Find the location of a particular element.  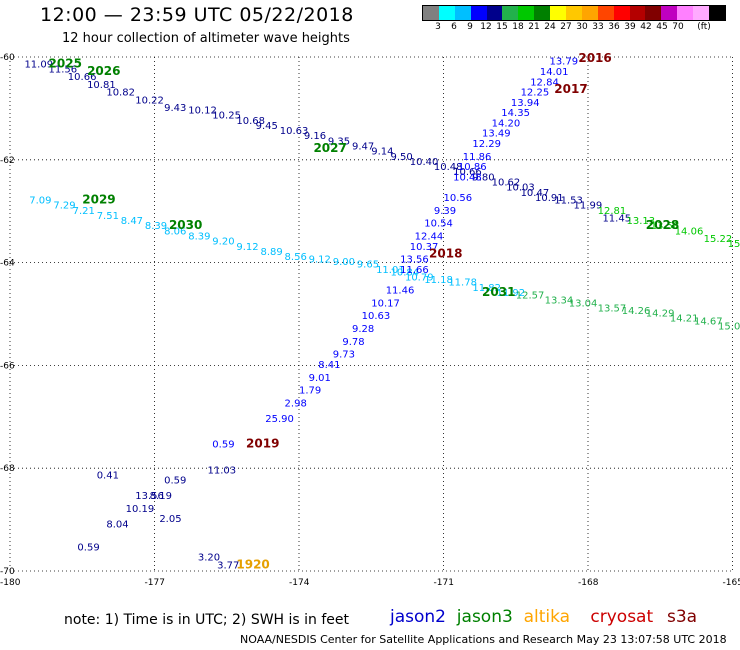

color-scale-labels: 3 6 9 12 15 18 21 24 27 30 33 36 39 42 45 70 (ft) is located at coordinates (581, 29).